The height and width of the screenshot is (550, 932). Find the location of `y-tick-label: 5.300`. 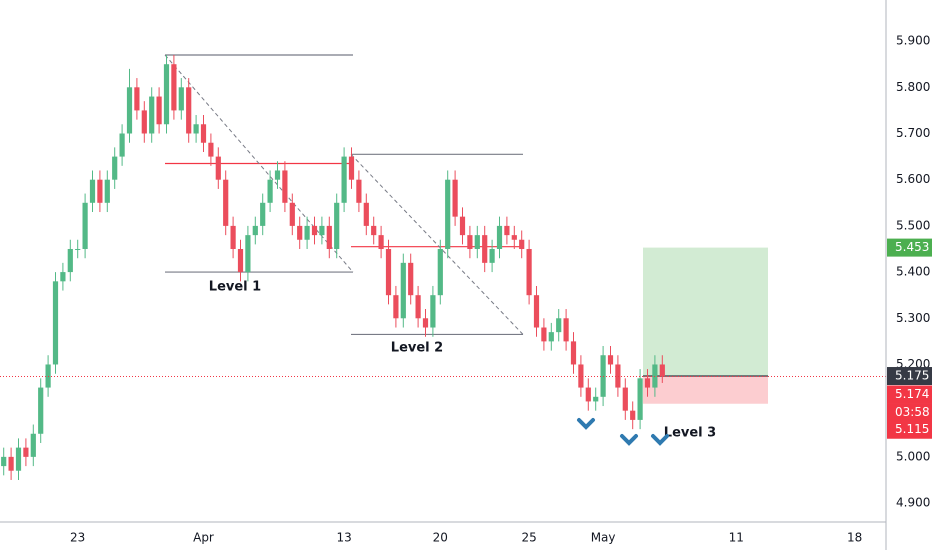

y-tick-label: 5.300 is located at coordinates (913, 318).